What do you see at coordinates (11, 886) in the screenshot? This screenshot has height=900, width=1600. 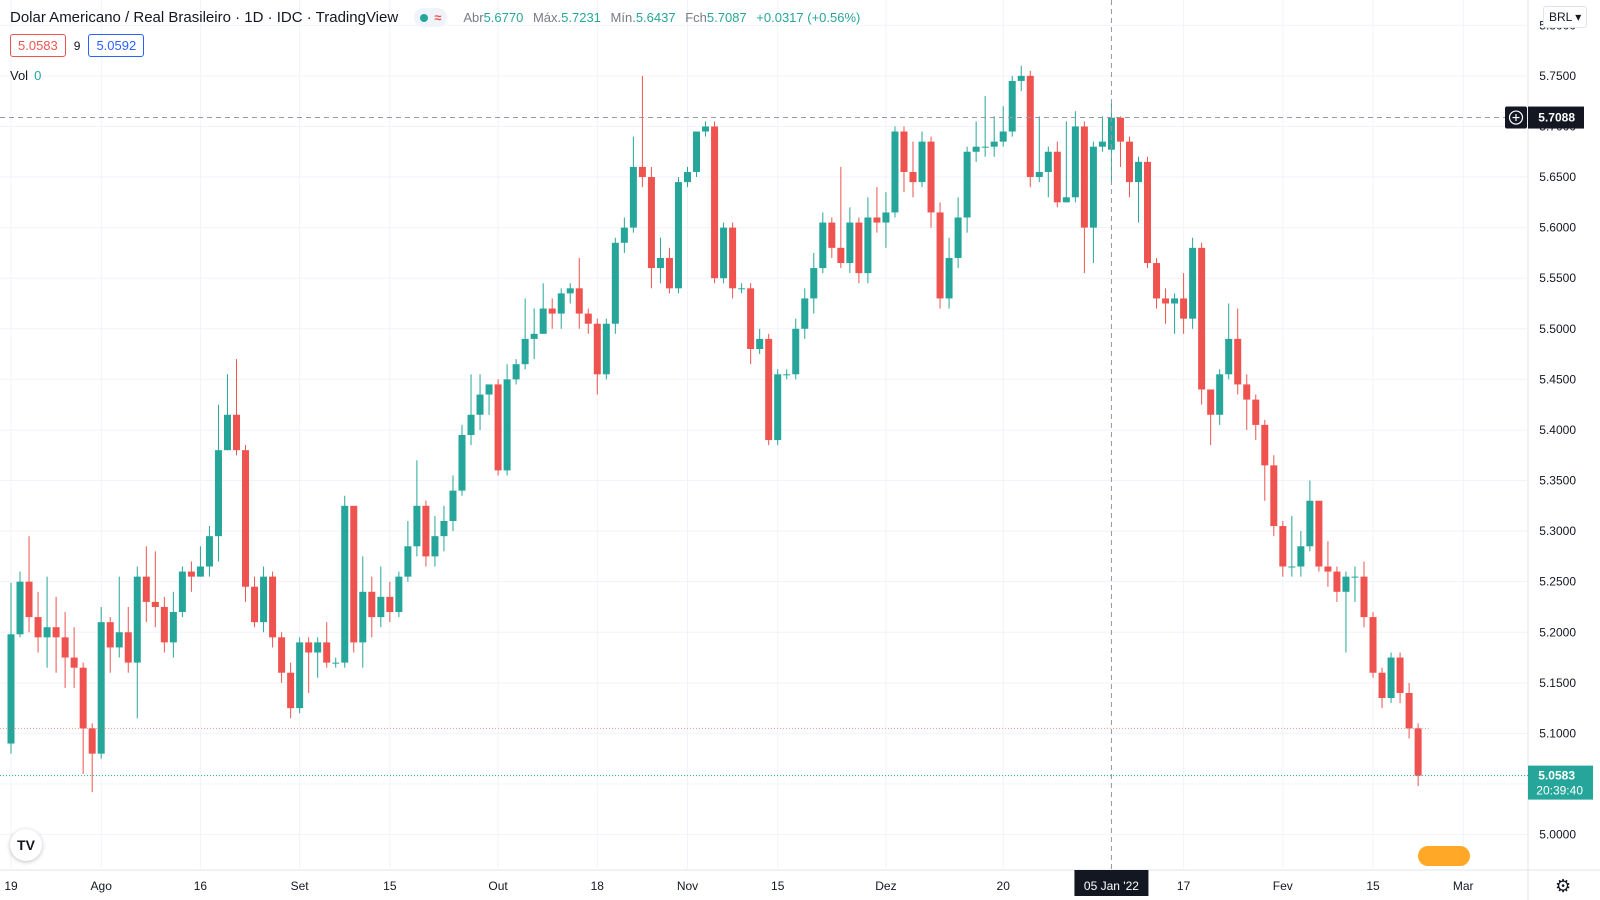 I see `x-tick-label: 19` at bounding box center [11, 886].